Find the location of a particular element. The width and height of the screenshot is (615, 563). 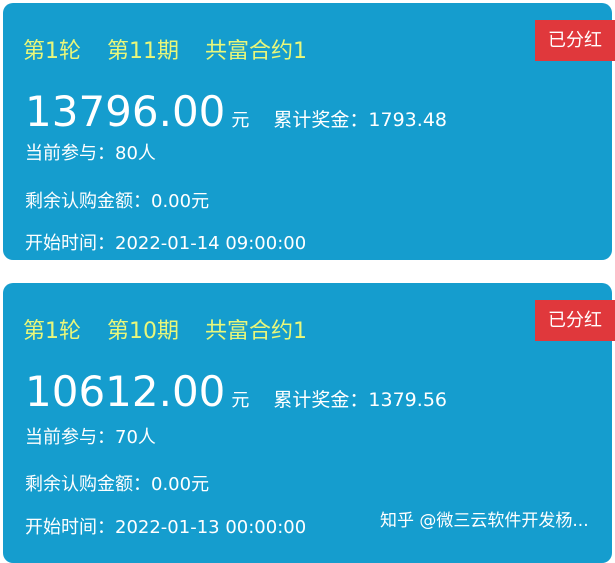

card-title: 第1轮 第10期 共富合约1 is located at coordinates (178, 329).